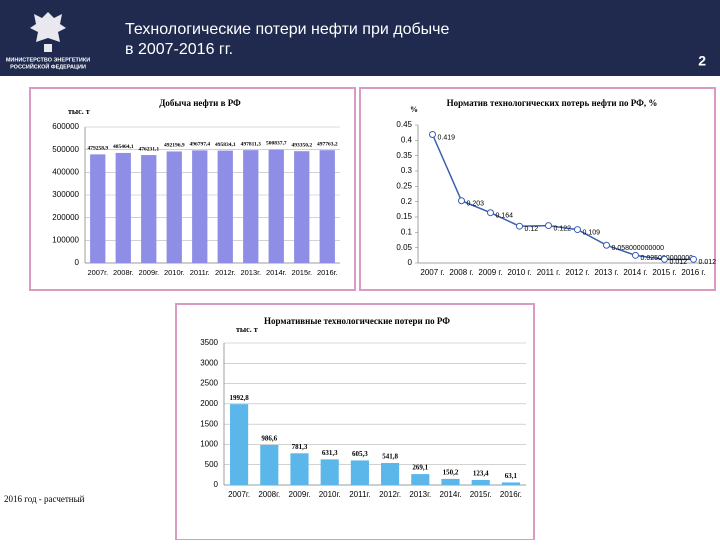  Describe the element at coordinates (200, 272) in the screenshot. I see `x-tick-label: 2011г.` at that location.